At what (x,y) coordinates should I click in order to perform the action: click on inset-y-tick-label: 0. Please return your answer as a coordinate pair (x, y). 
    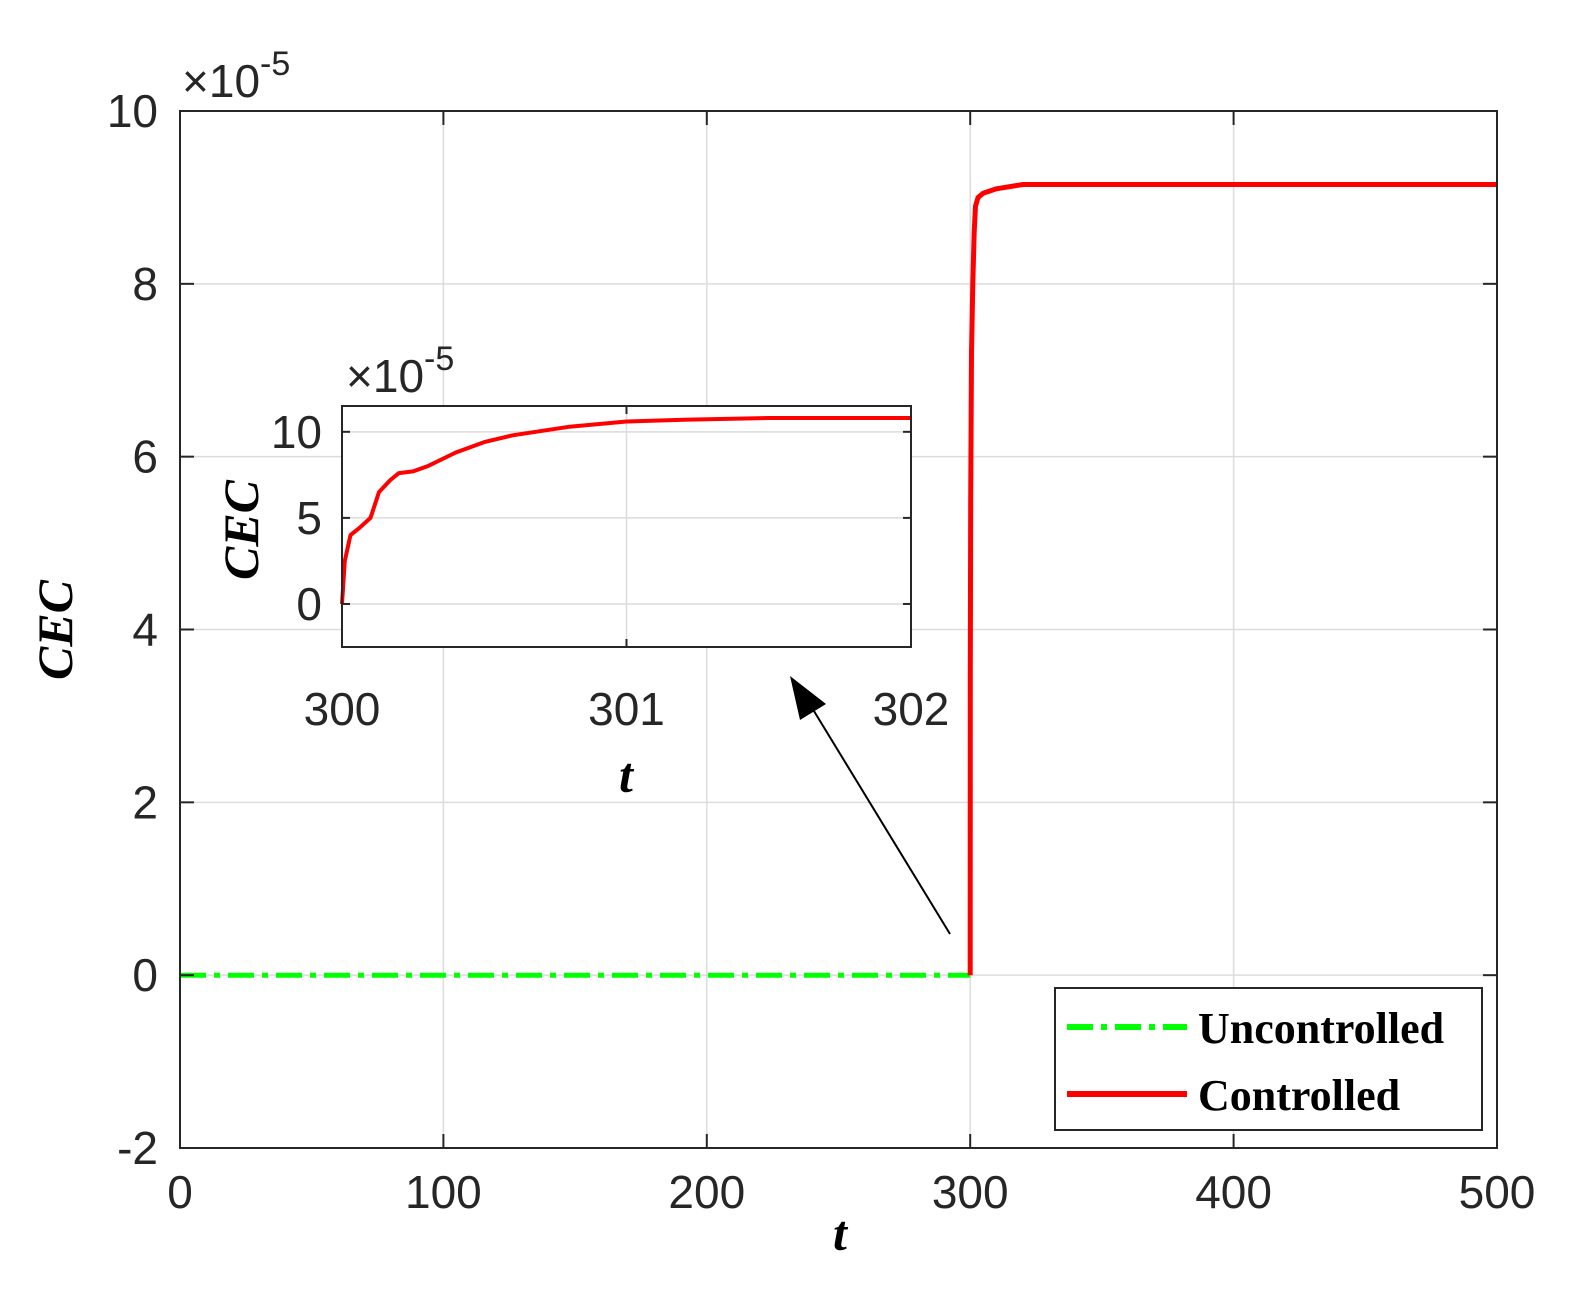
    Looking at the image, I should click on (309, 604).